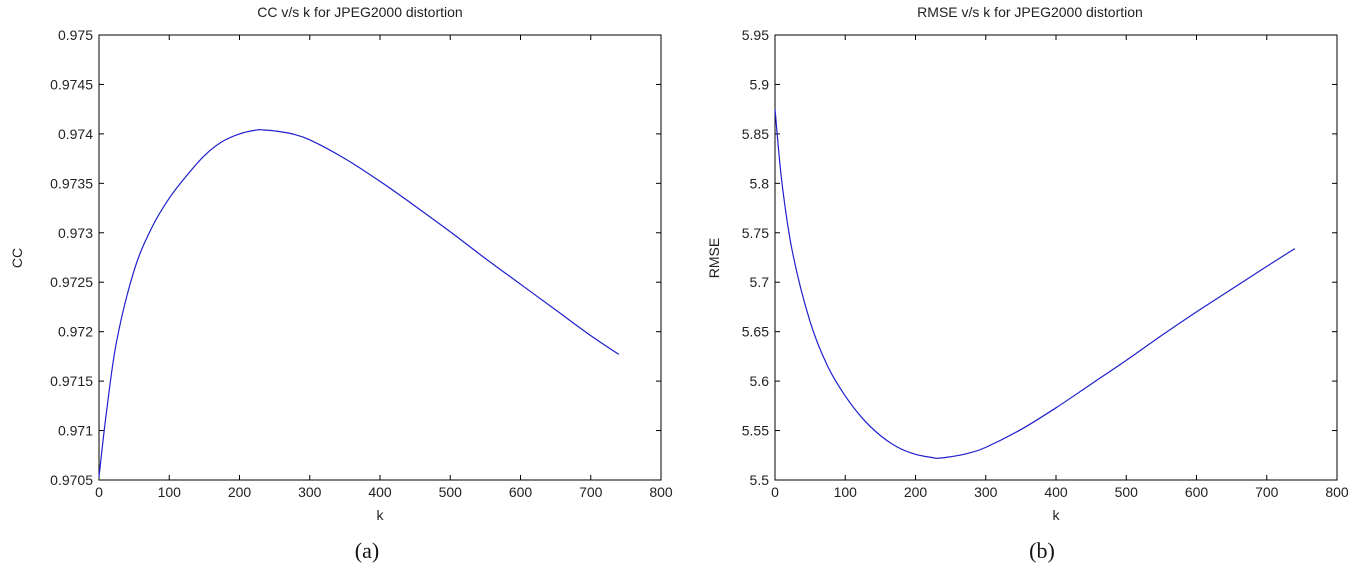 This screenshot has width=1368, height=570. What do you see at coordinates (75, 332) in the screenshot?
I see `y-tick-label: 0.972` at bounding box center [75, 332].